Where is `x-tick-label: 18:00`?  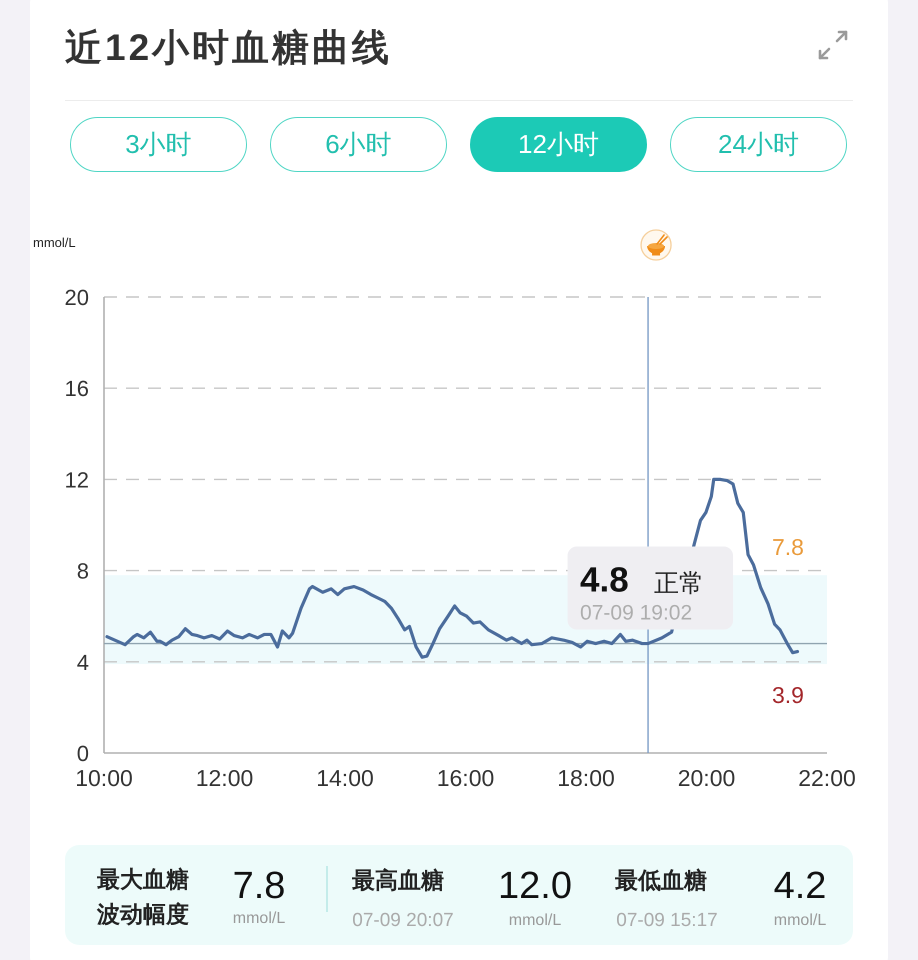 x-tick-label: 18:00 is located at coordinates (586, 778).